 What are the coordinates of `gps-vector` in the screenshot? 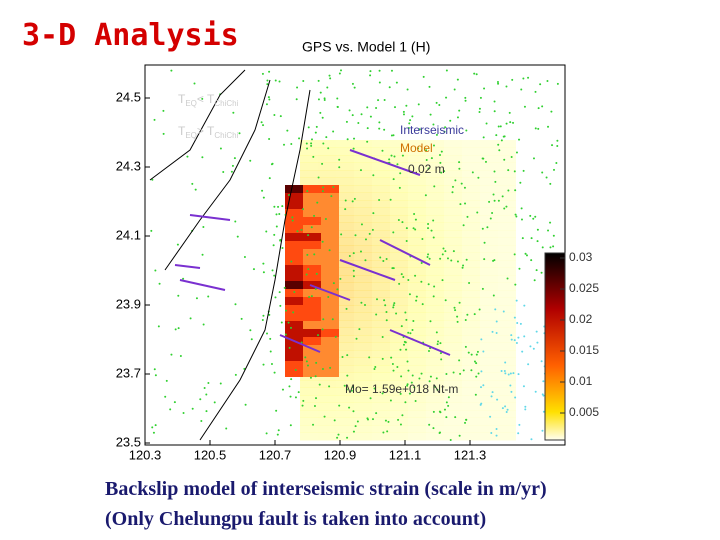 It's located at (420, 342).